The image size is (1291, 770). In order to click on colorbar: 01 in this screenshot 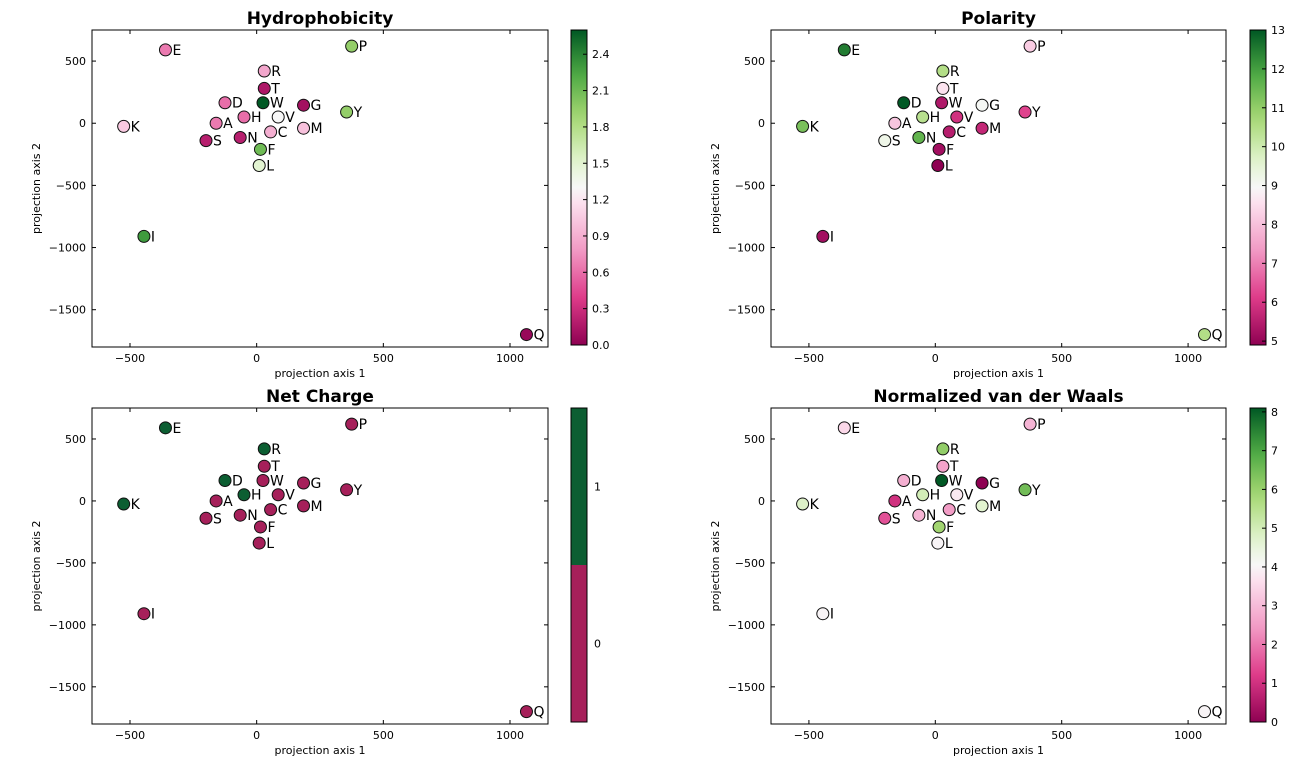, I will do `click(585, 565)`.